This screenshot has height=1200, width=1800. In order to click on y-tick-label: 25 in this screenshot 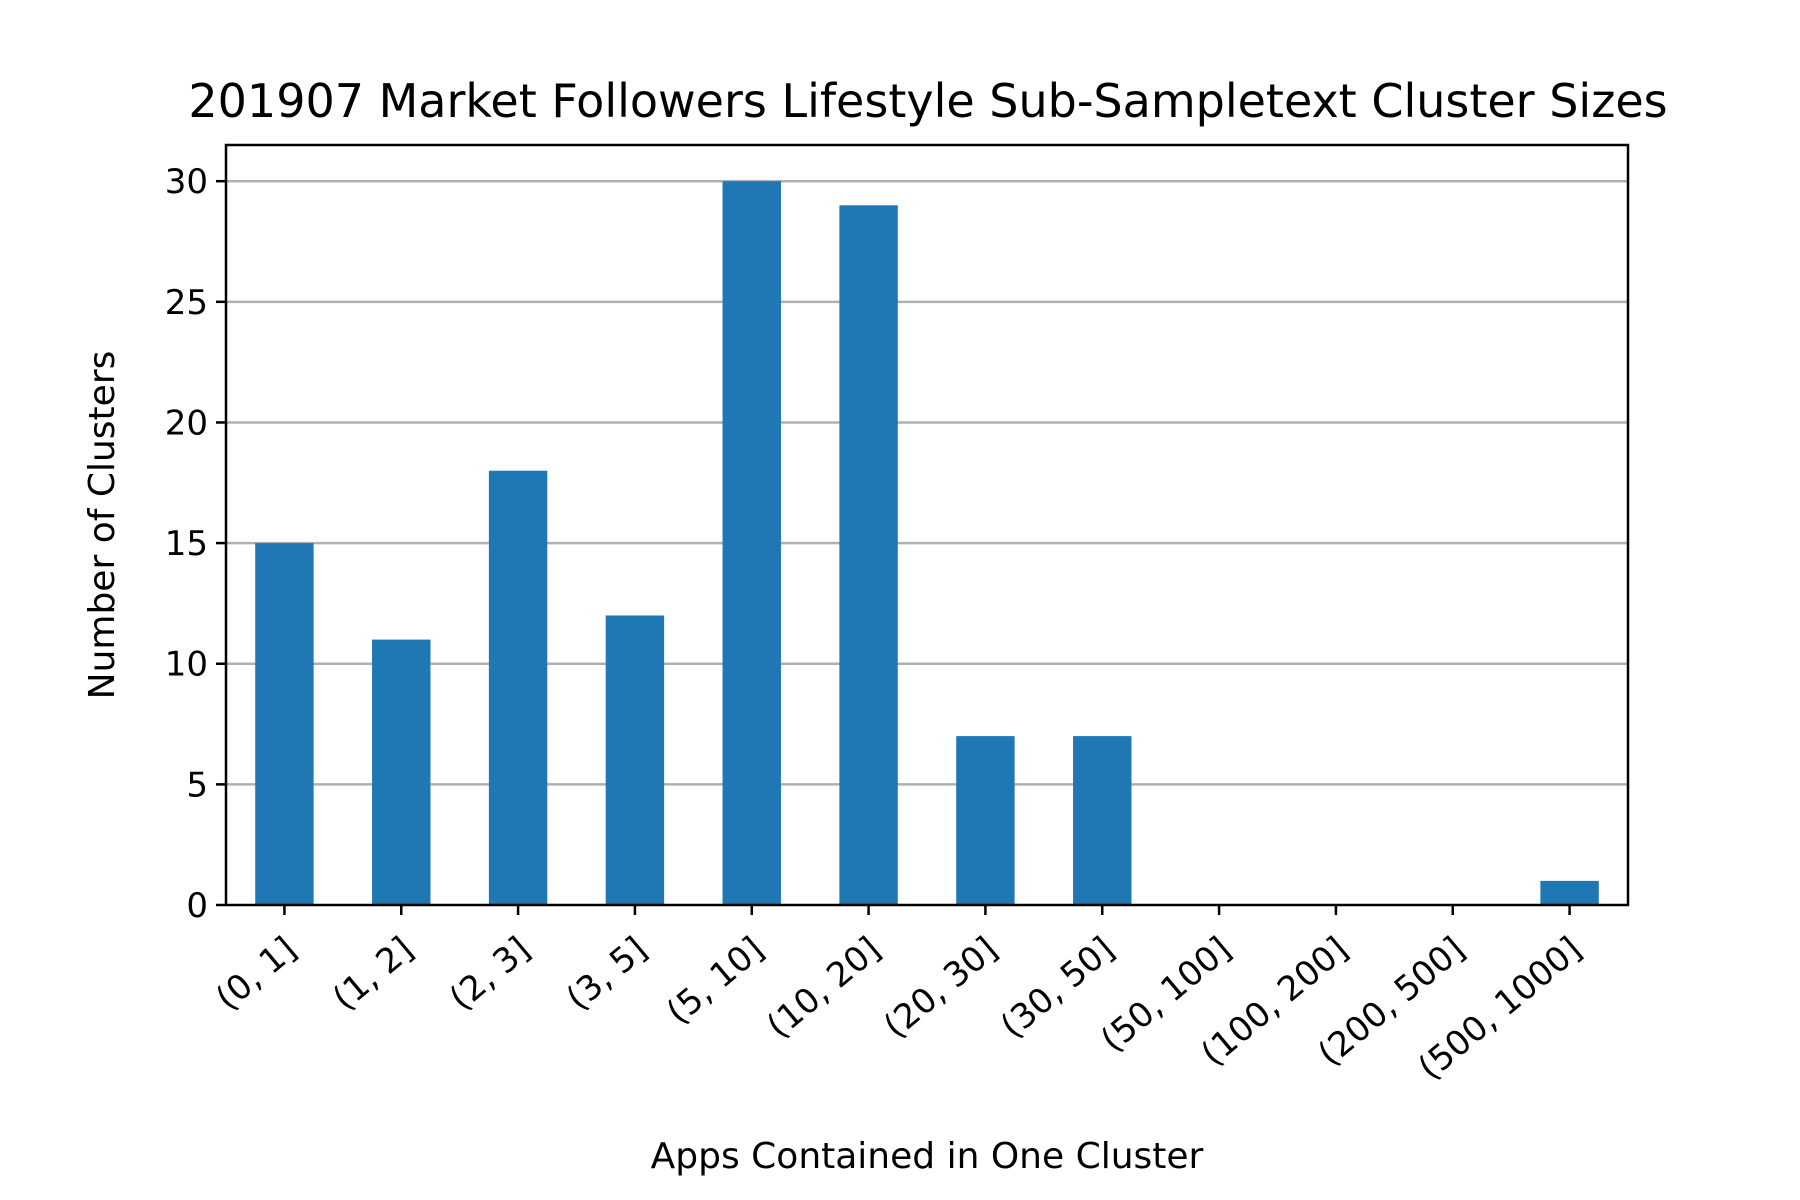, I will do `click(186, 303)`.